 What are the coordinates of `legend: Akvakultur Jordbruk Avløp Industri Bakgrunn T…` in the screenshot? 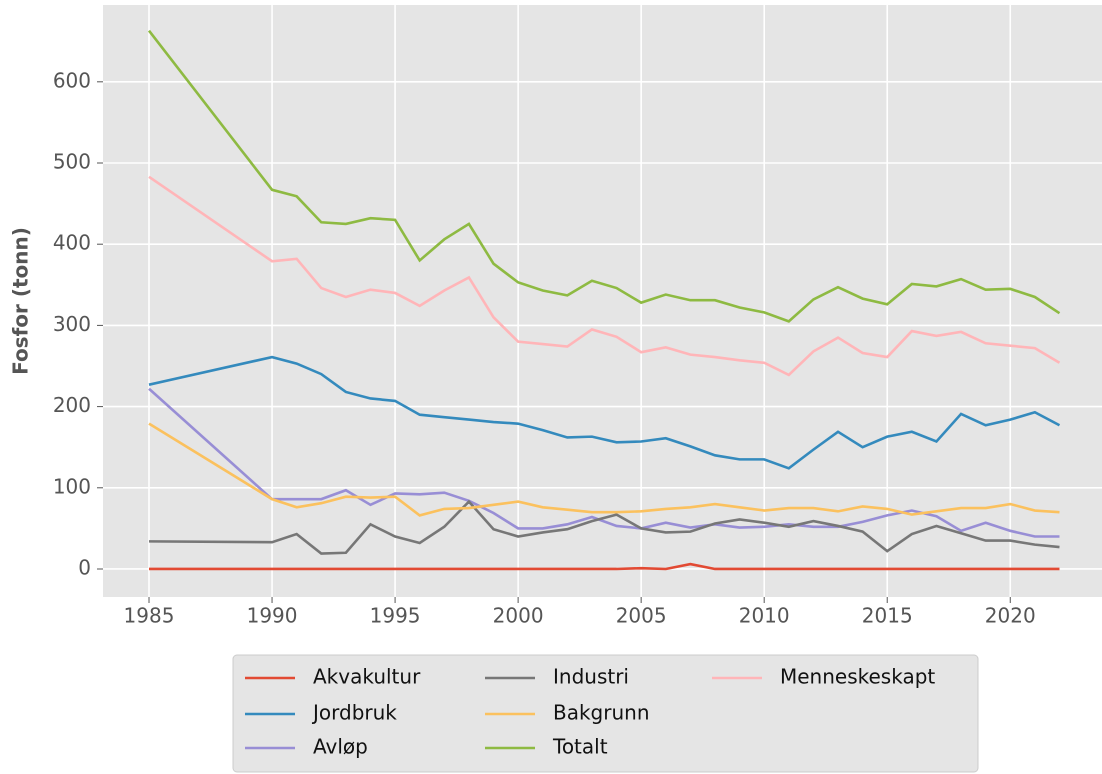 It's located at (605, 713).